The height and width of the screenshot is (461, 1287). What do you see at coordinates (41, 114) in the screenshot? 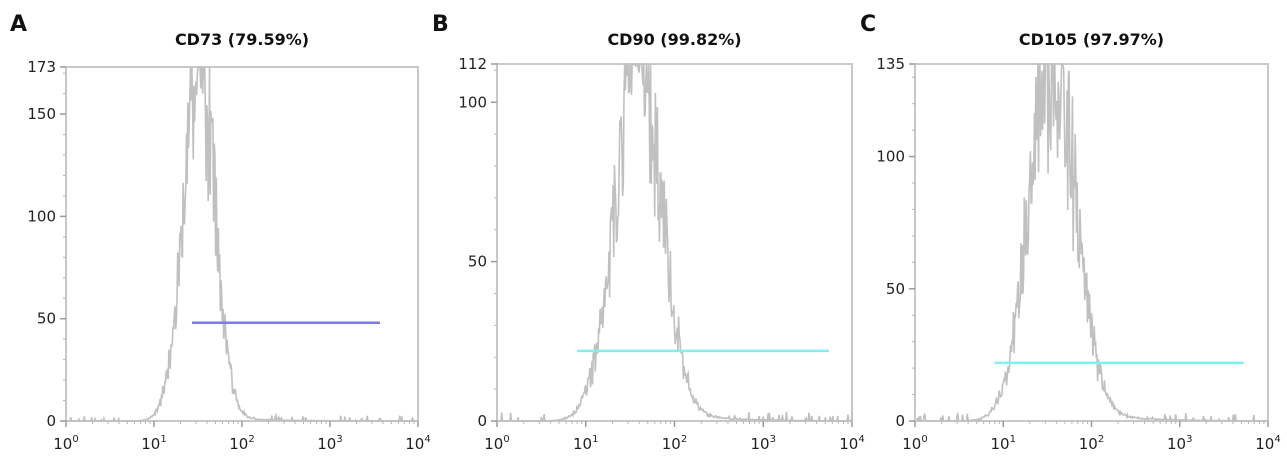
I see `y-tick-label: 150` at bounding box center [41, 114].